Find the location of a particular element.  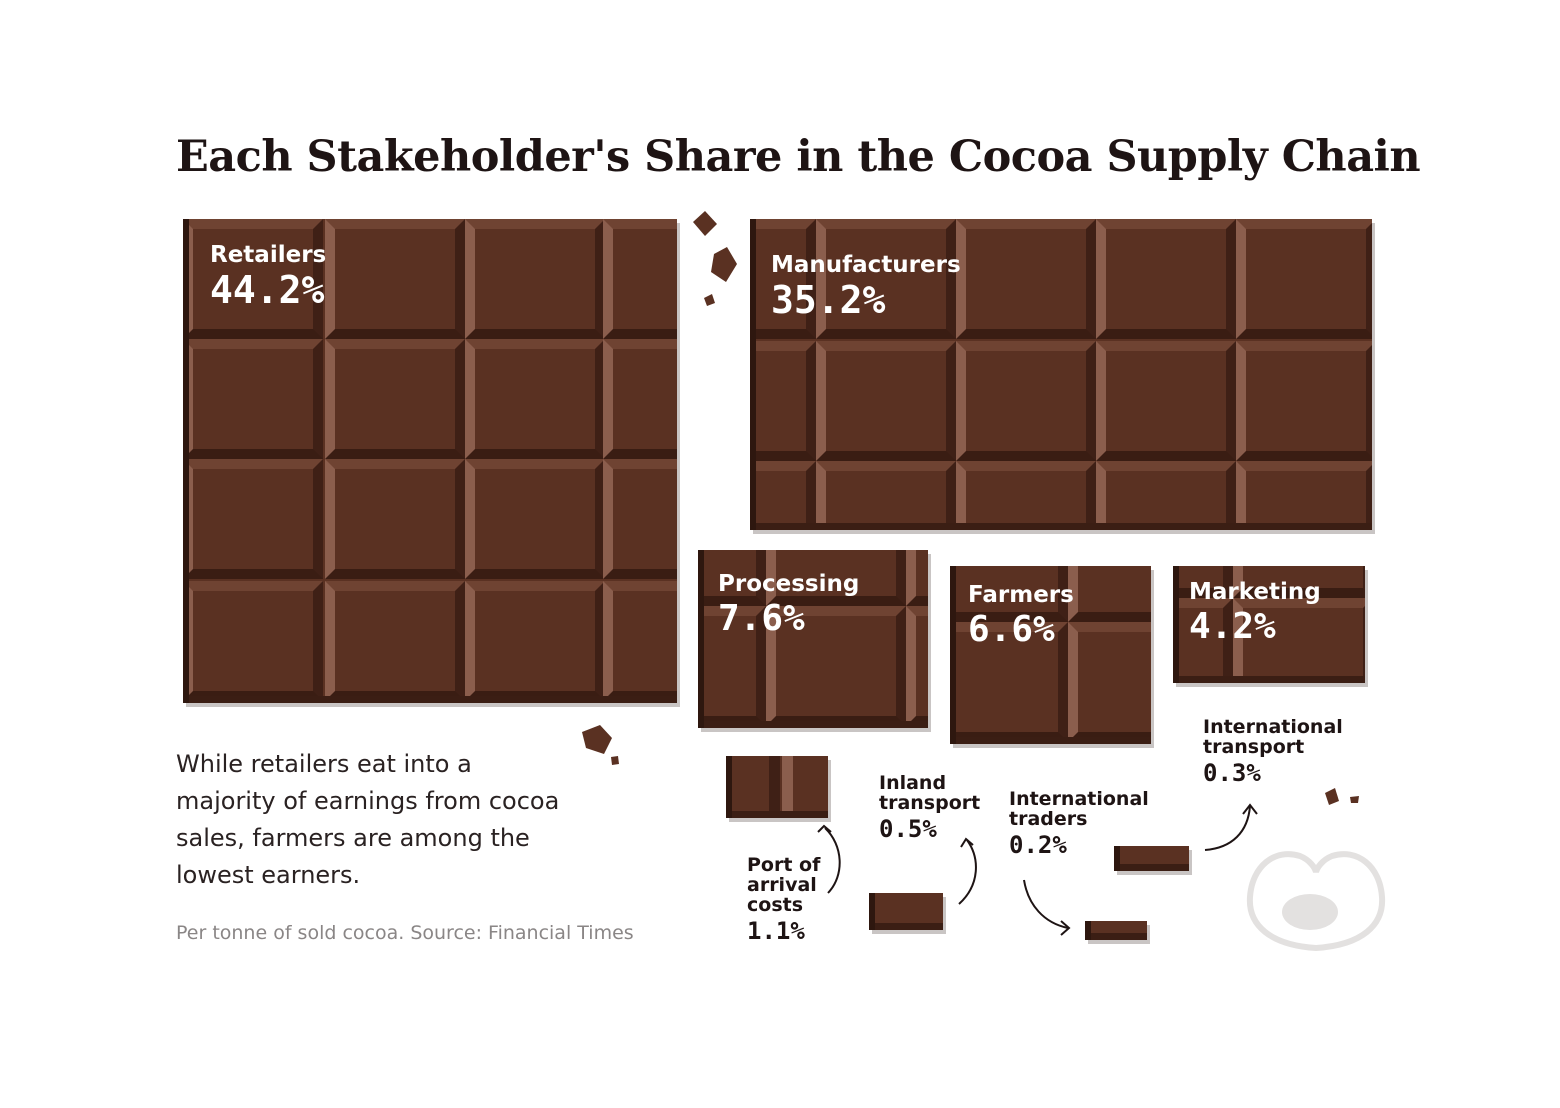

curved-arrow-icon is located at coordinates (1037, 869).